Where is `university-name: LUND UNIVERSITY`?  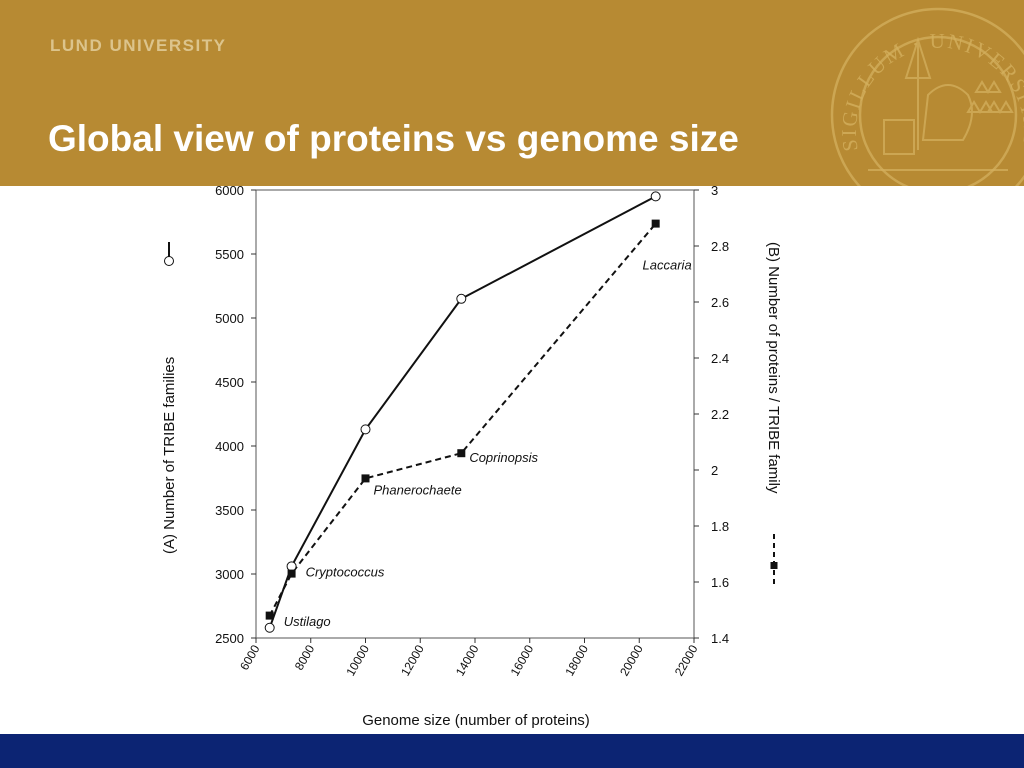 university-name: LUND UNIVERSITY is located at coordinates (138, 45).